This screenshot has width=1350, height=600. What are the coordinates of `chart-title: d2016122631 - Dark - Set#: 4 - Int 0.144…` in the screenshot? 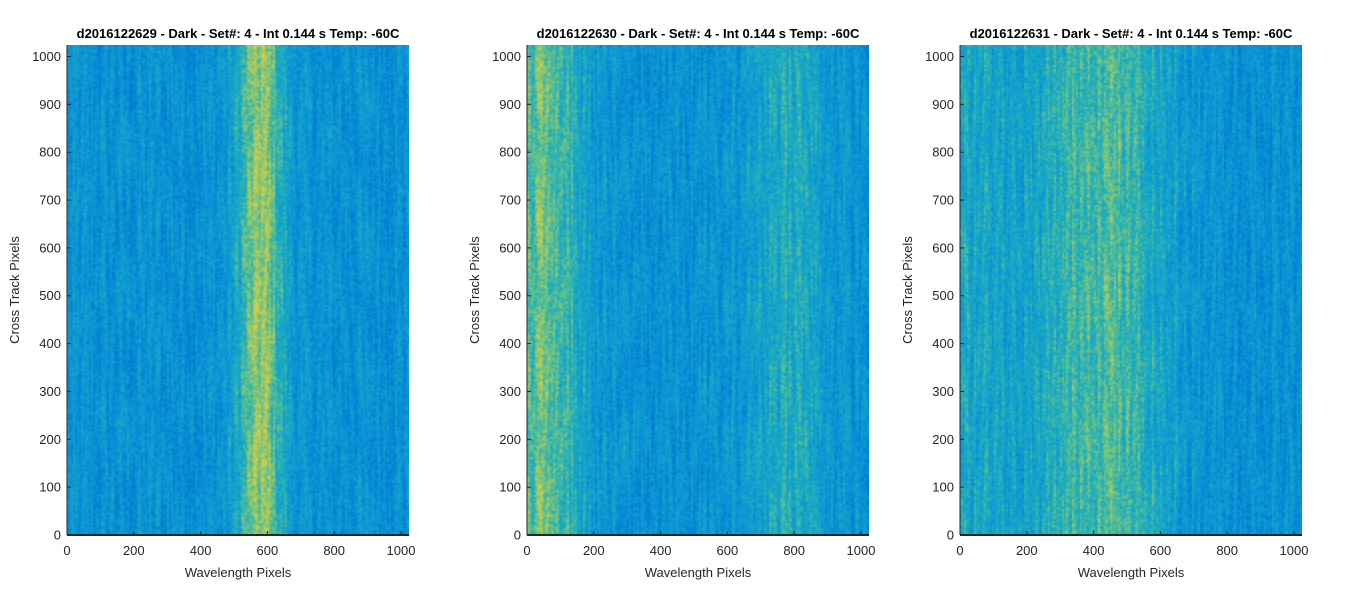 It's located at (1131, 33).